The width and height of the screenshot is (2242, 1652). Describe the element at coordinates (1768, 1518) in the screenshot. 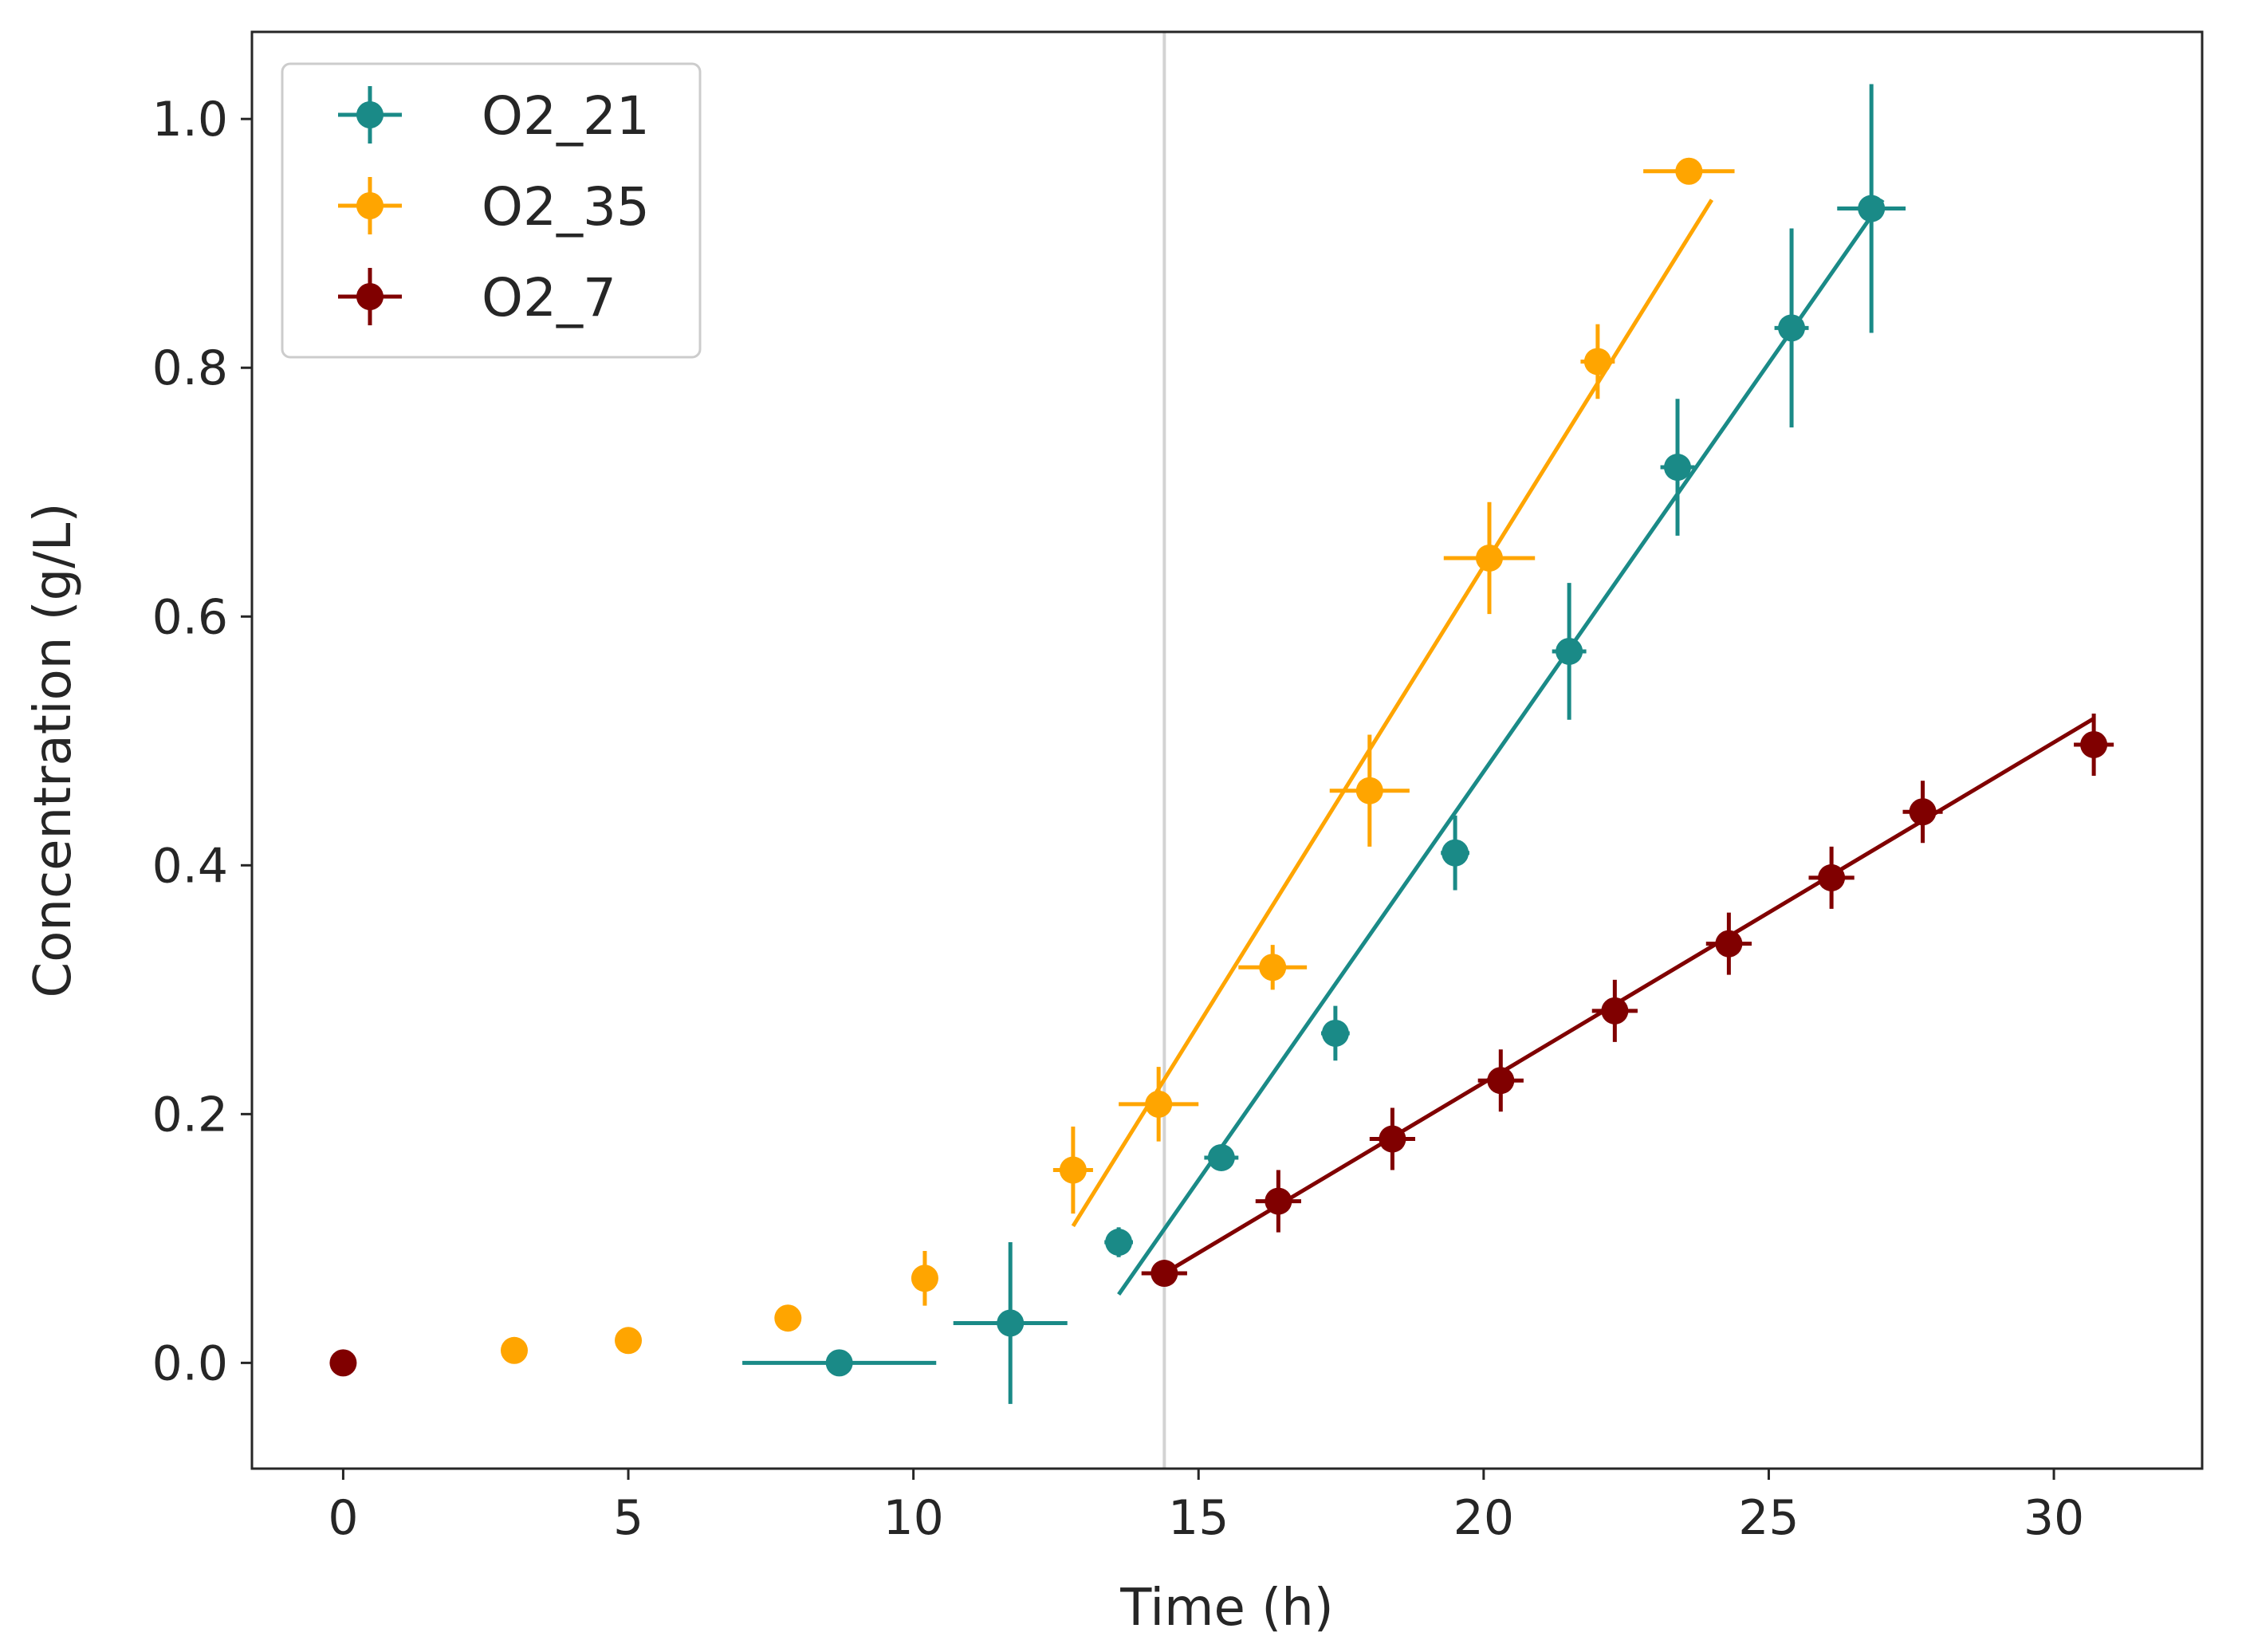

I see `x-tick-label: 25` at that location.